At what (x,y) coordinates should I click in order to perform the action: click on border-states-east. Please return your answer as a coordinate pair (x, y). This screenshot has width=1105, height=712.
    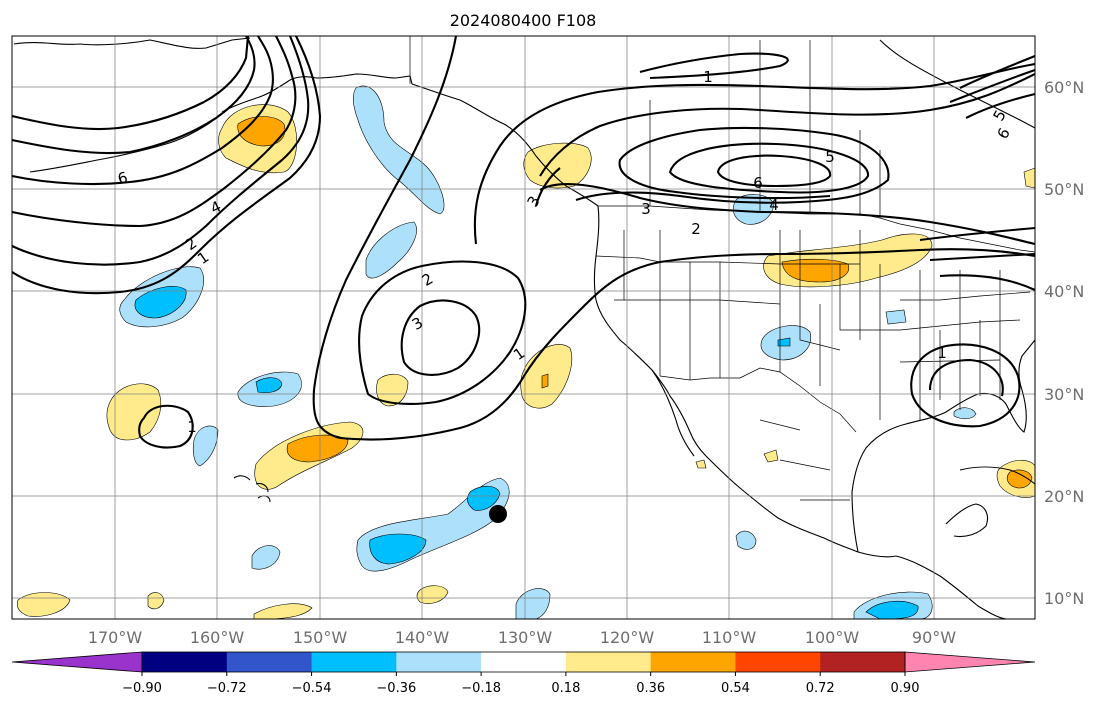
    Looking at the image, I should click on (965, 345).